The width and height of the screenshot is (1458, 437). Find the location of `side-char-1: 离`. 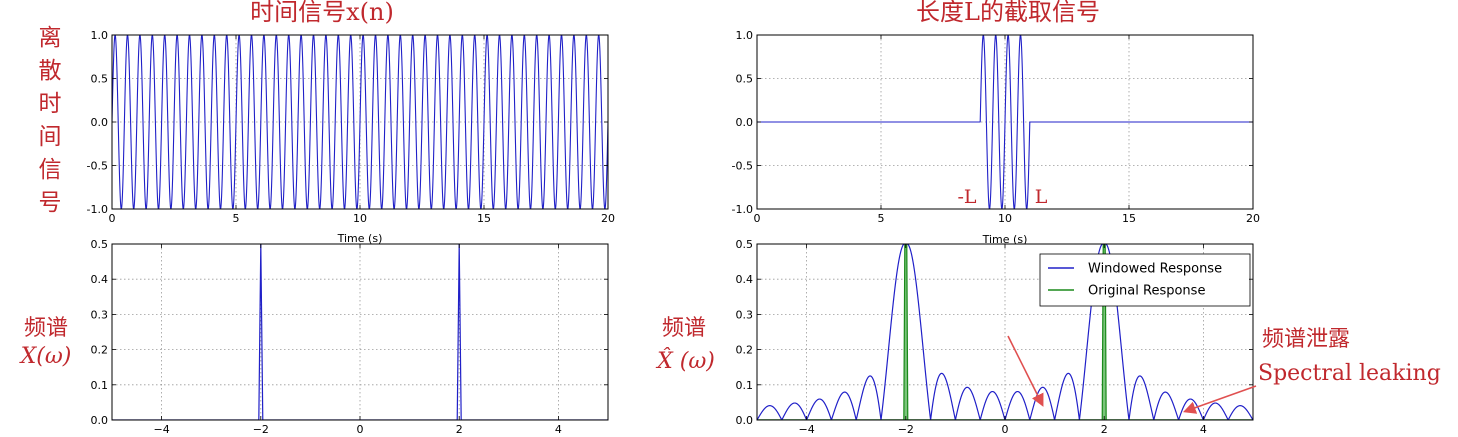

side-char-1: 离 is located at coordinates (50, 38).